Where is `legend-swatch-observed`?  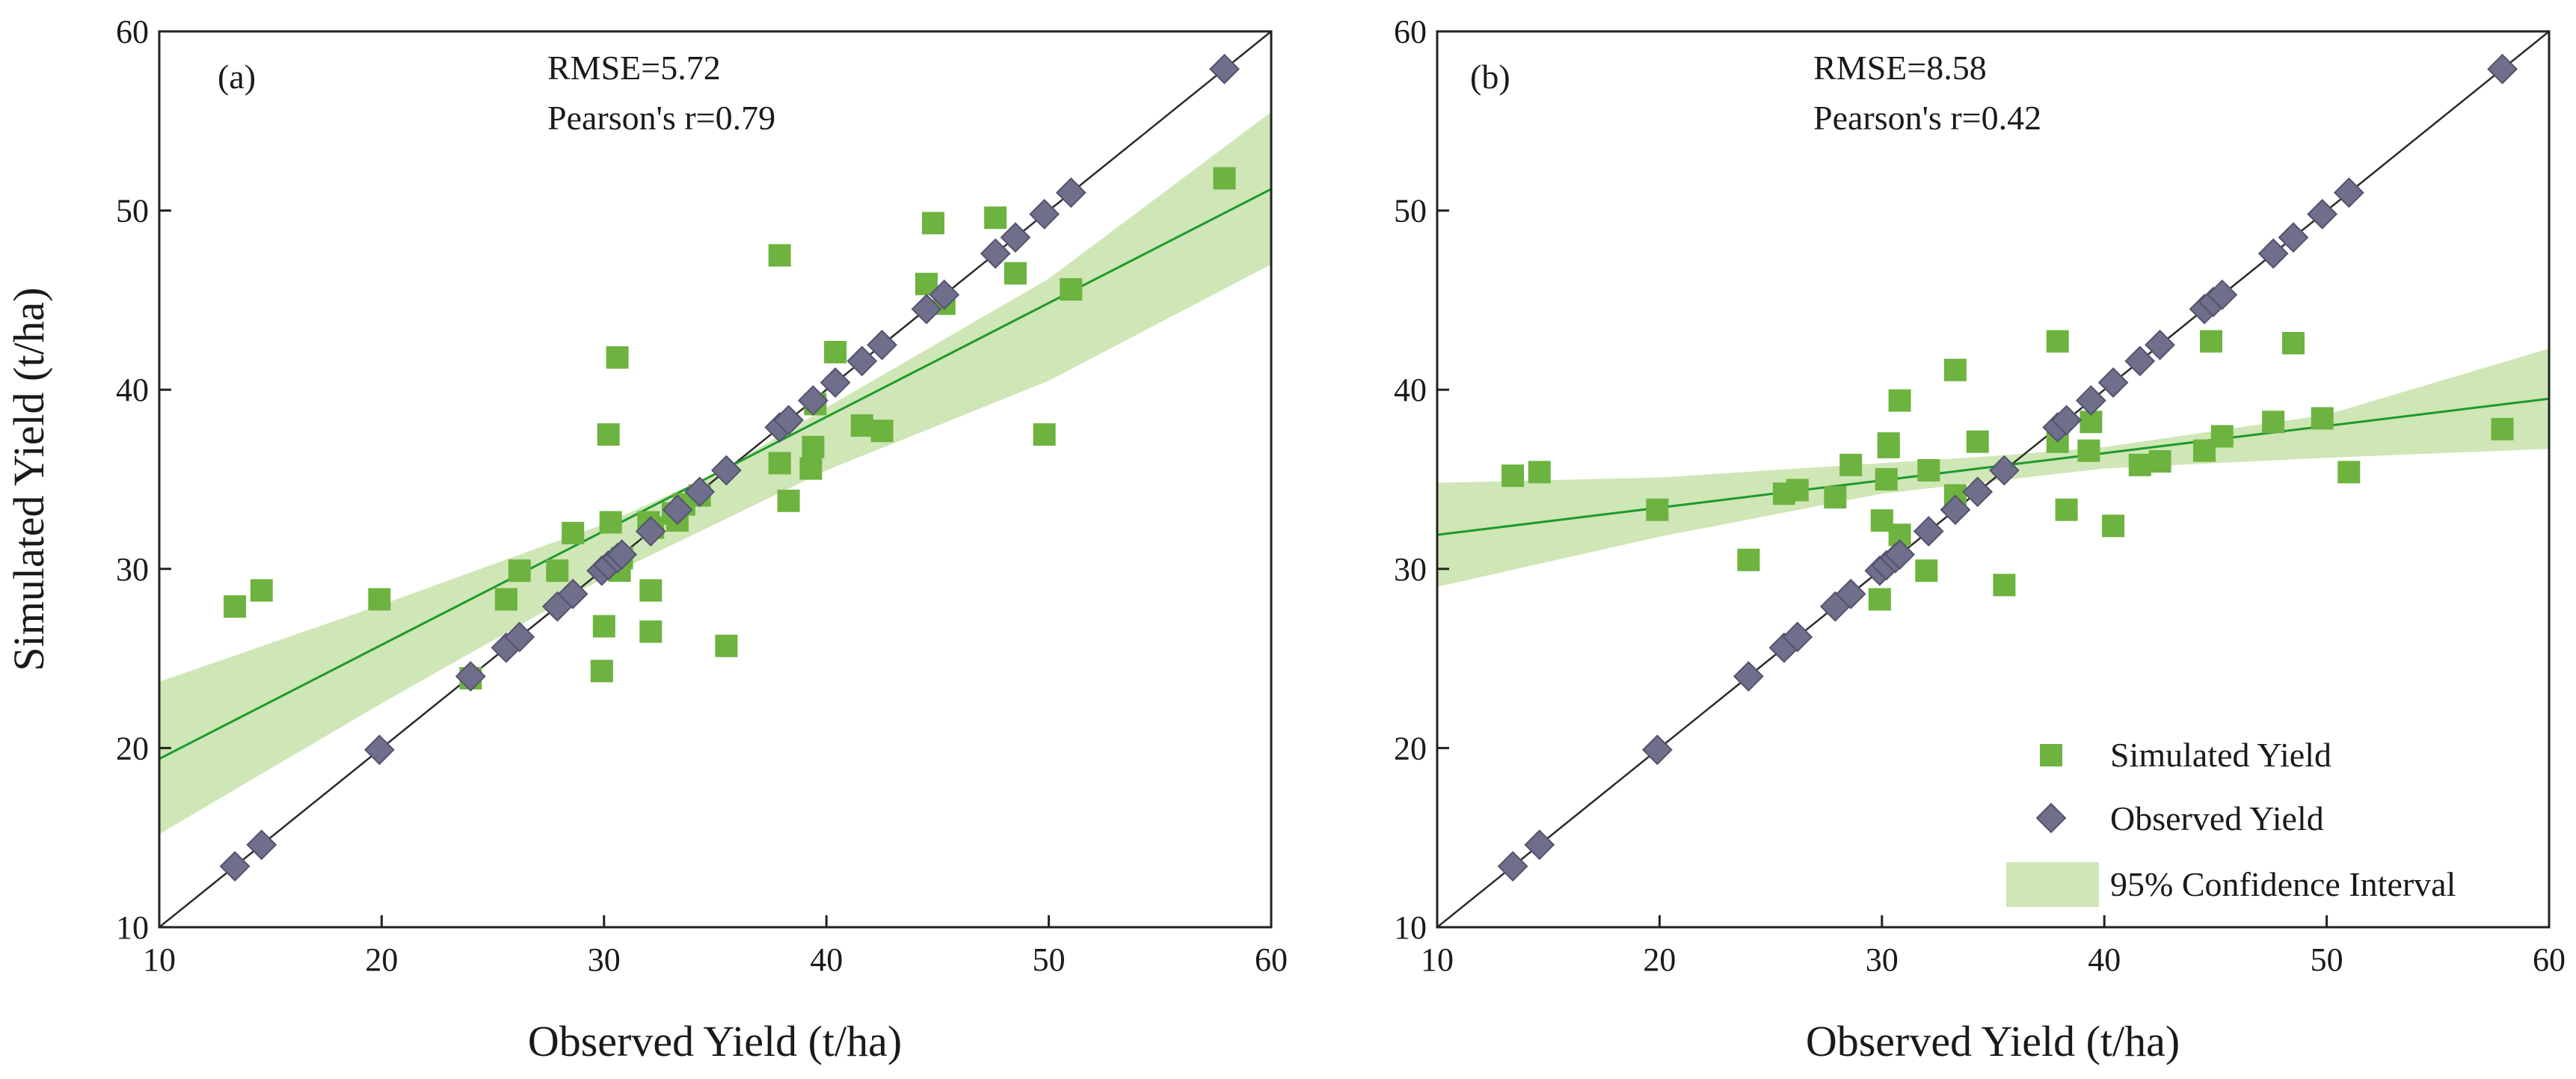
legend-swatch-observed is located at coordinates (2051, 818).